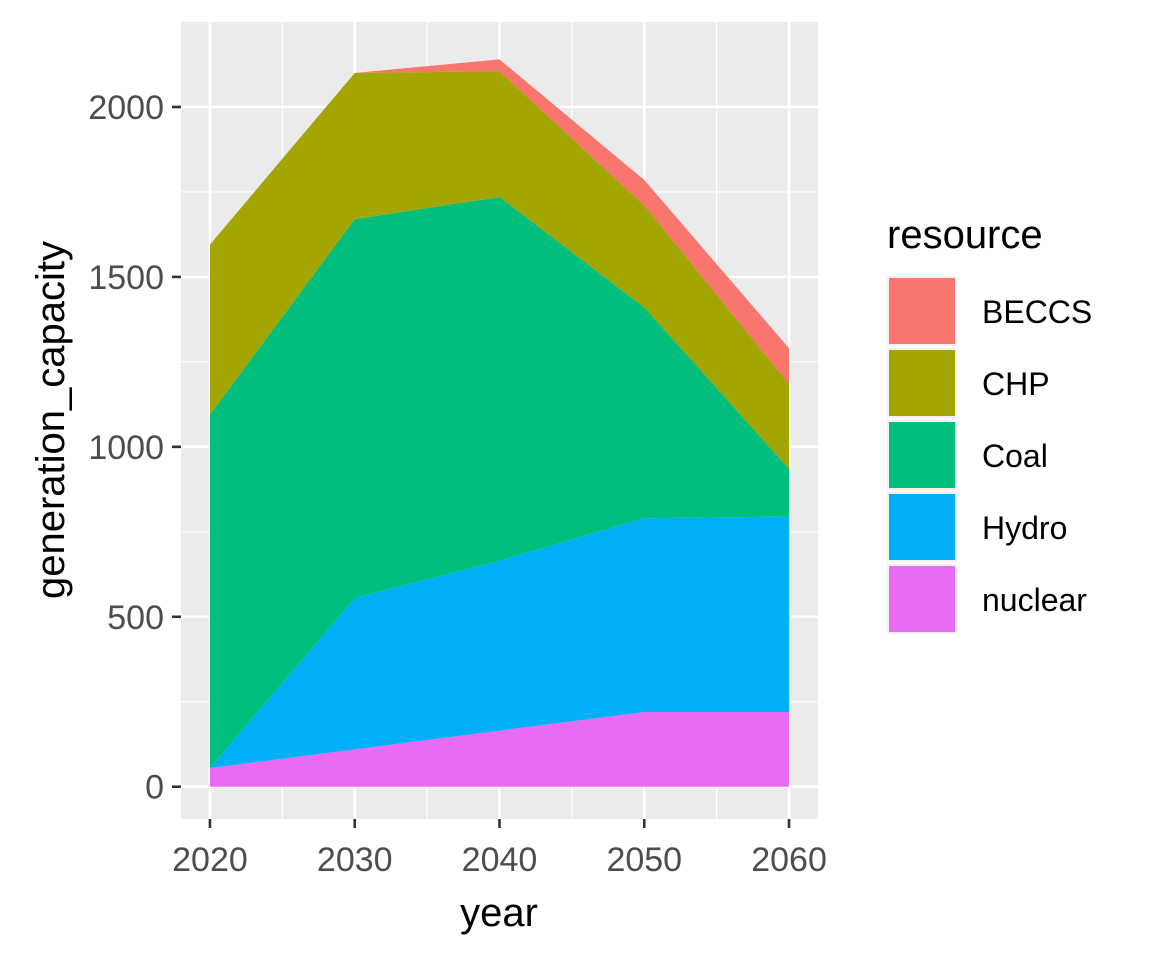 Image resolution: width=1156 pixels, height=956 pixels. What do you see at coordinates (1015, 456) in the screenshot?
I see `legend-label-coal: Coal` at bounding box center [1015, 456].